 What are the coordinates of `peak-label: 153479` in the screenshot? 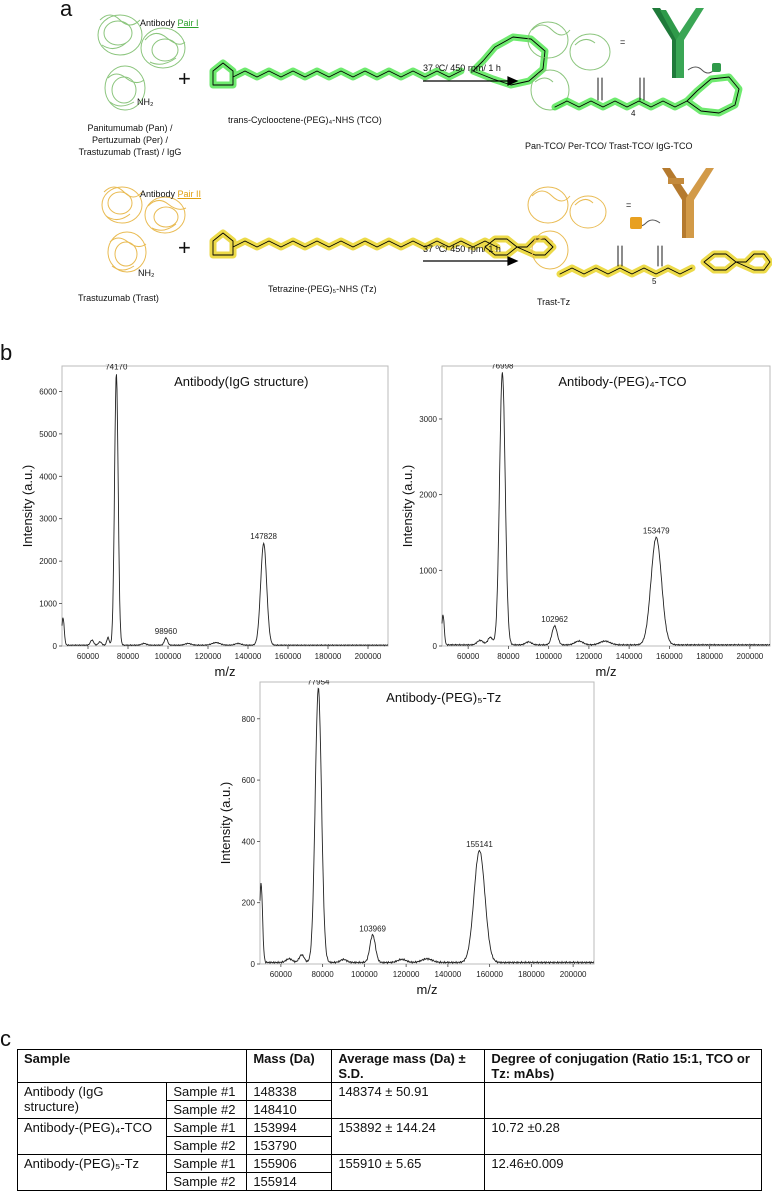 It's located at (656, 531).